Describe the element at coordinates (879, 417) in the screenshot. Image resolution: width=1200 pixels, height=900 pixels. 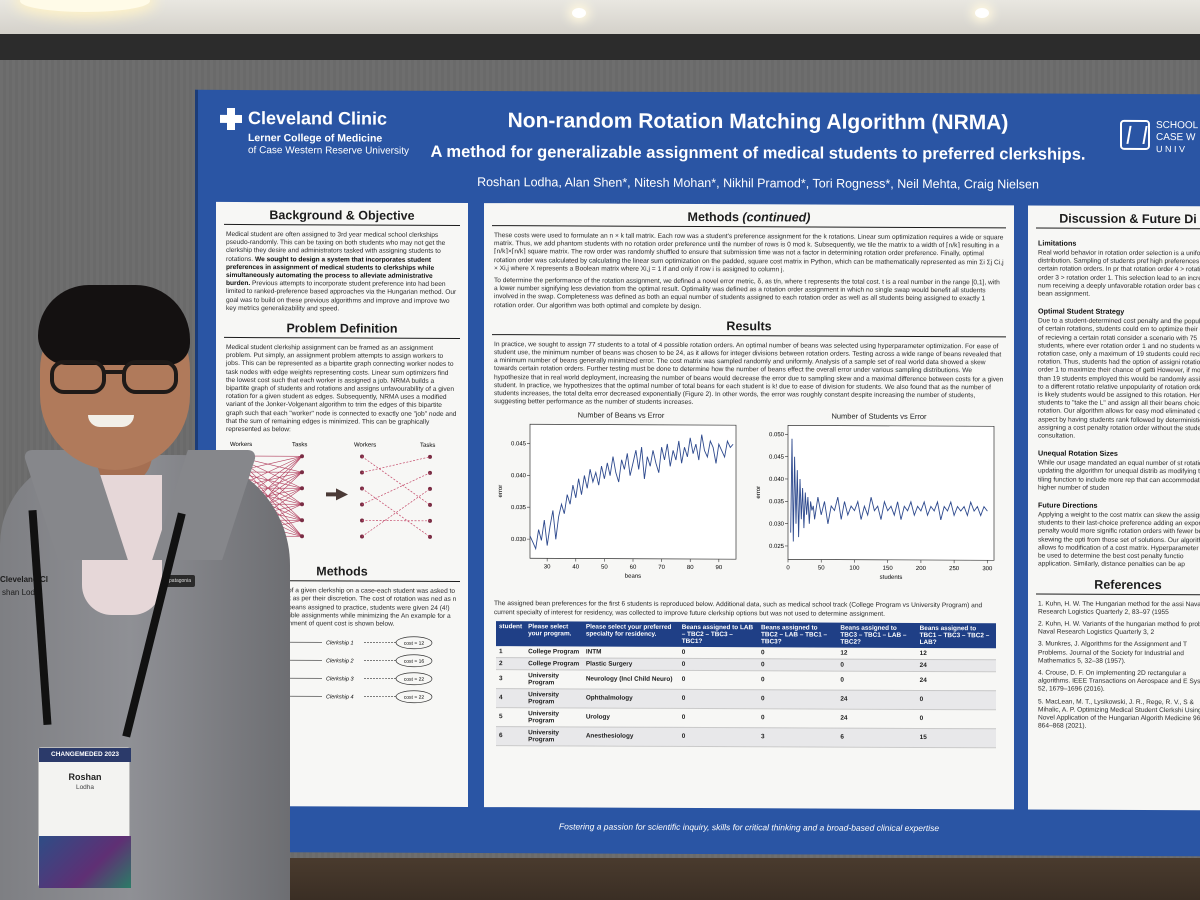
I see `chart-title-students: Number of Students vs Error` at that location.